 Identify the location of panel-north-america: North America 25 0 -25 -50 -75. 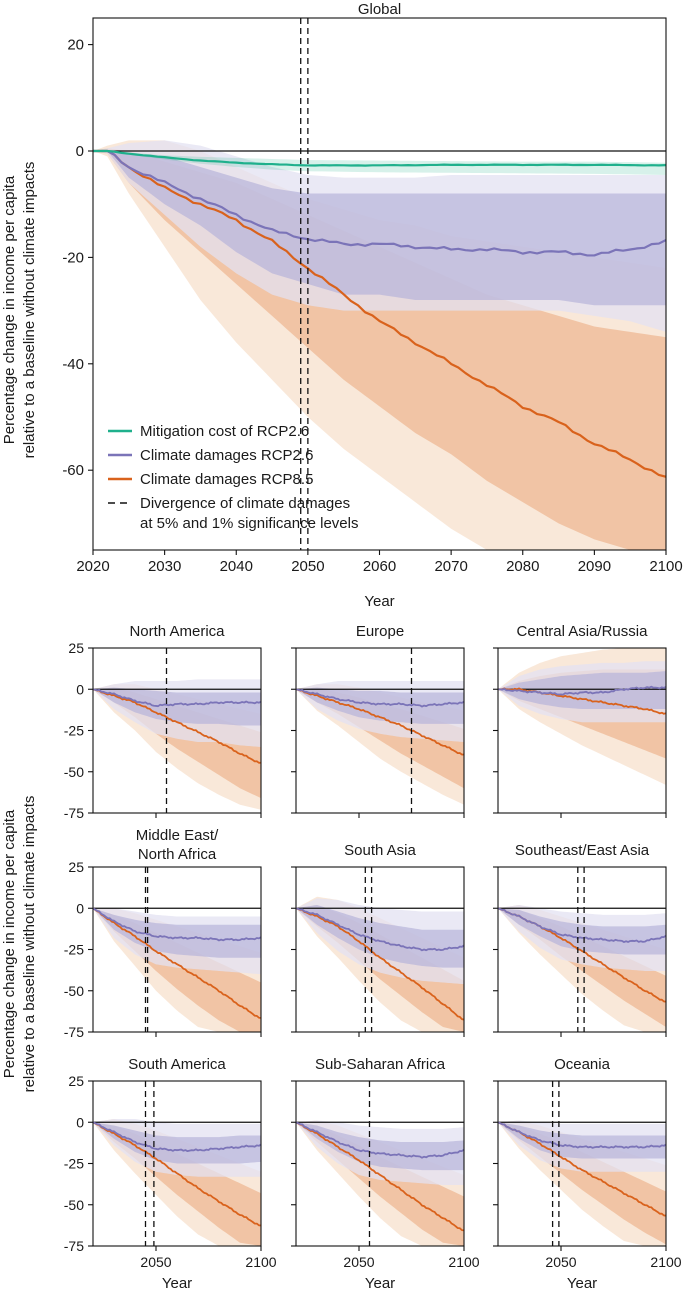
(163, 722).